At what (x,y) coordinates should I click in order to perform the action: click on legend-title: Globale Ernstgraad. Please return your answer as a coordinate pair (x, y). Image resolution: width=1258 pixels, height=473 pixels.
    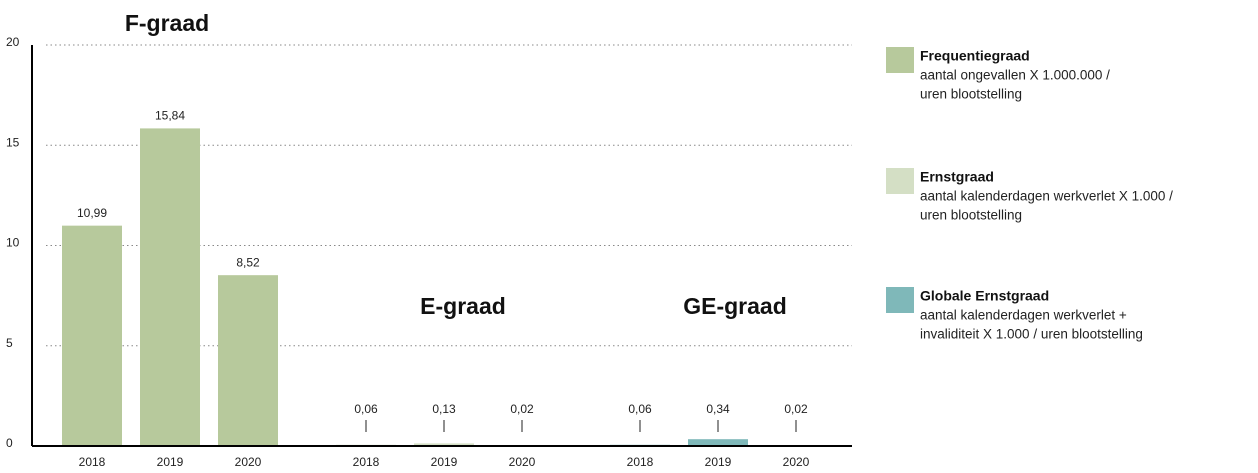
    Looking at the image, I should click on (984, 296).